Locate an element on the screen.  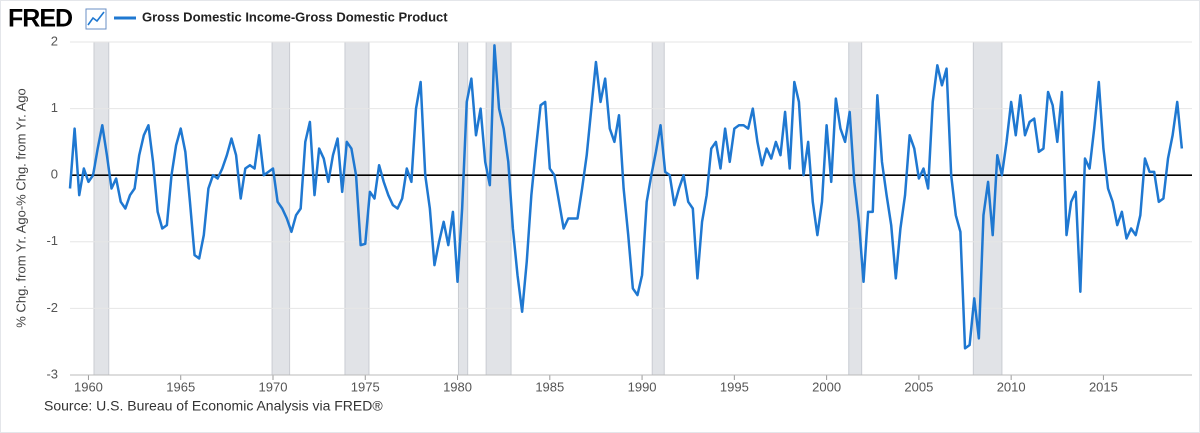
y-axis-label: % Chg. from Yr. Ago-% Chg. from Yr. Ago is located at coordinates (20, 207).